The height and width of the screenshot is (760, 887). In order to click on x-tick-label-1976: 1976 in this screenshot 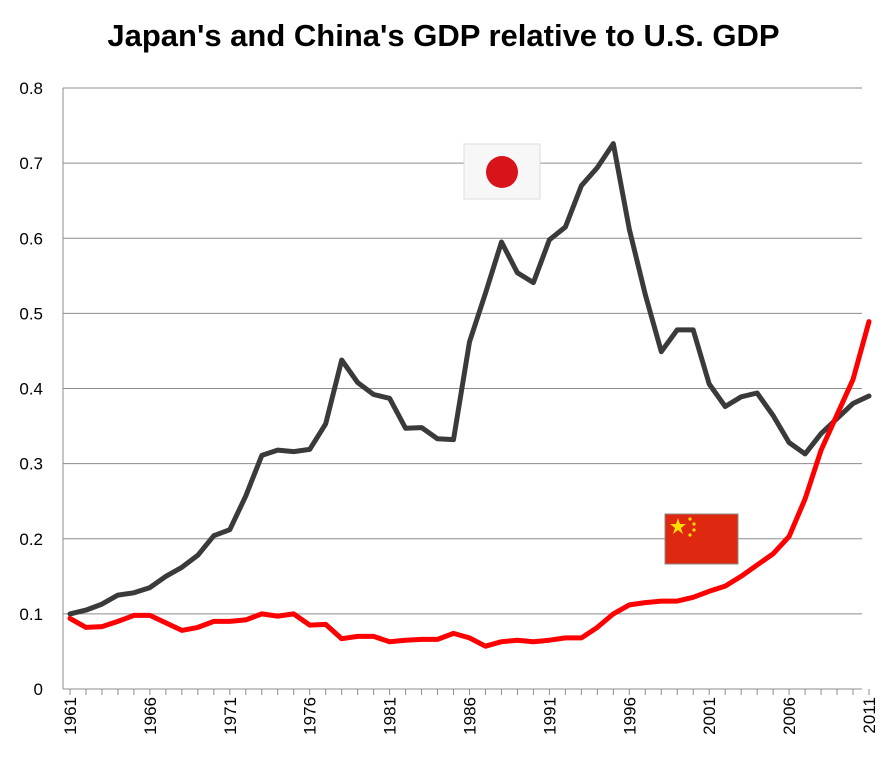, I will do `click(310, 716)`.